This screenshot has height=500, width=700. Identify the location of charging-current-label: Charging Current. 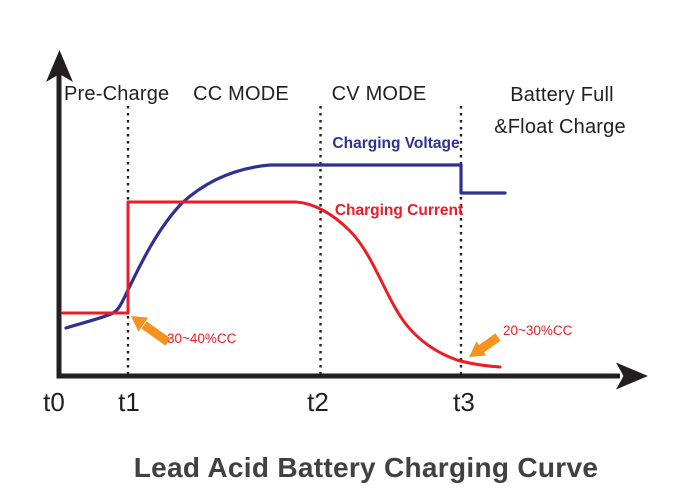
(399, 210).